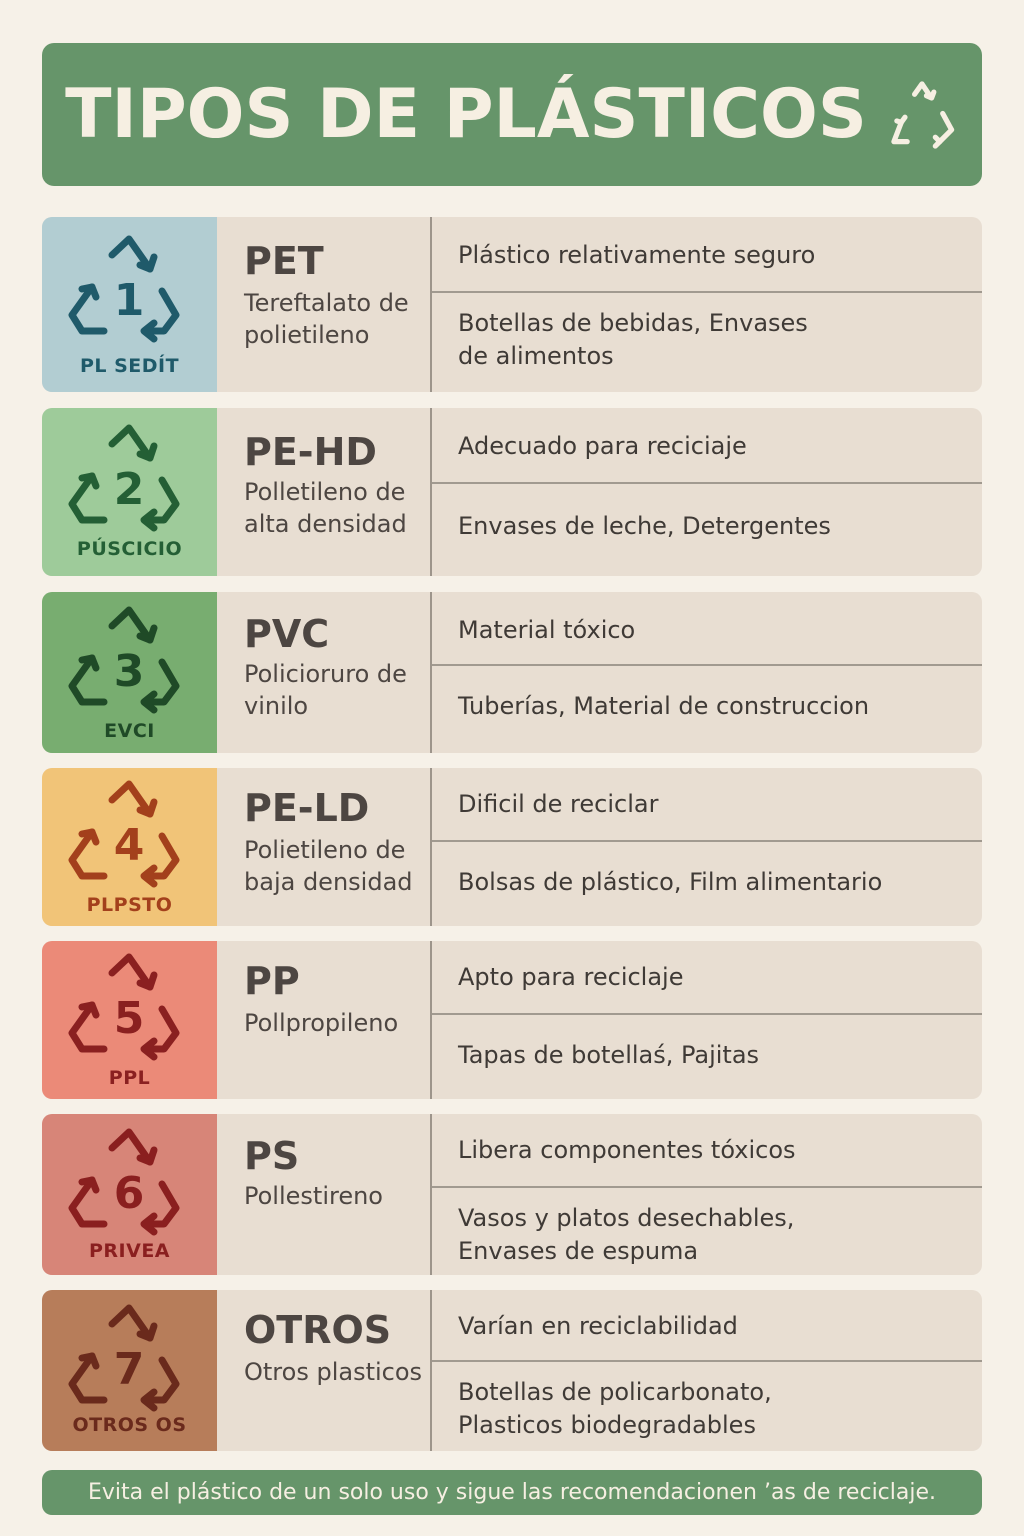  Describe the element at coordinates (326, 319) in the screenshot. I see `plastic-full-name: Tereftalato de polietileno` at that location.